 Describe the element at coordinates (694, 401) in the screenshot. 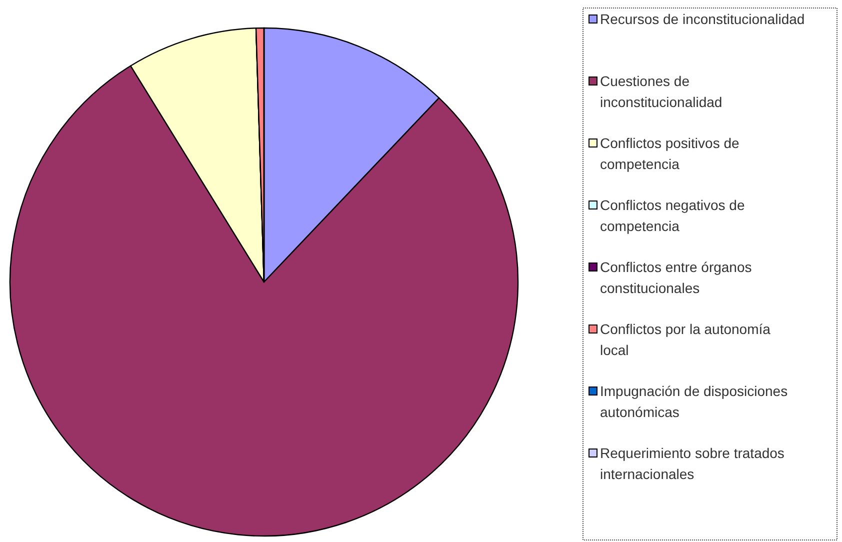

I see `legend-label: Impugnación de disposiciones autonómicas` at that location.